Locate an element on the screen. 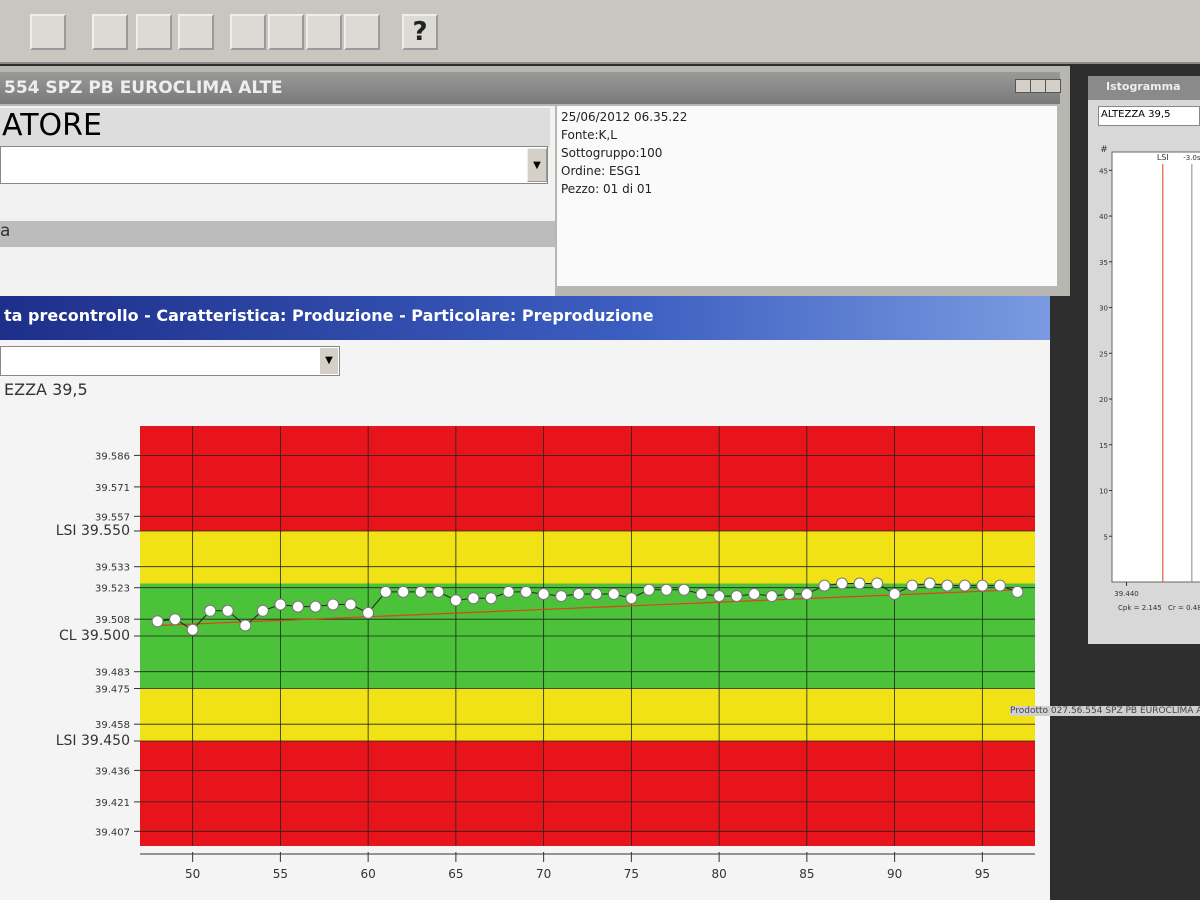 Image resolution: width=1200 pixels, height=900 pixels. y-tick-label: 20 is located at coordinates (1103, 400).